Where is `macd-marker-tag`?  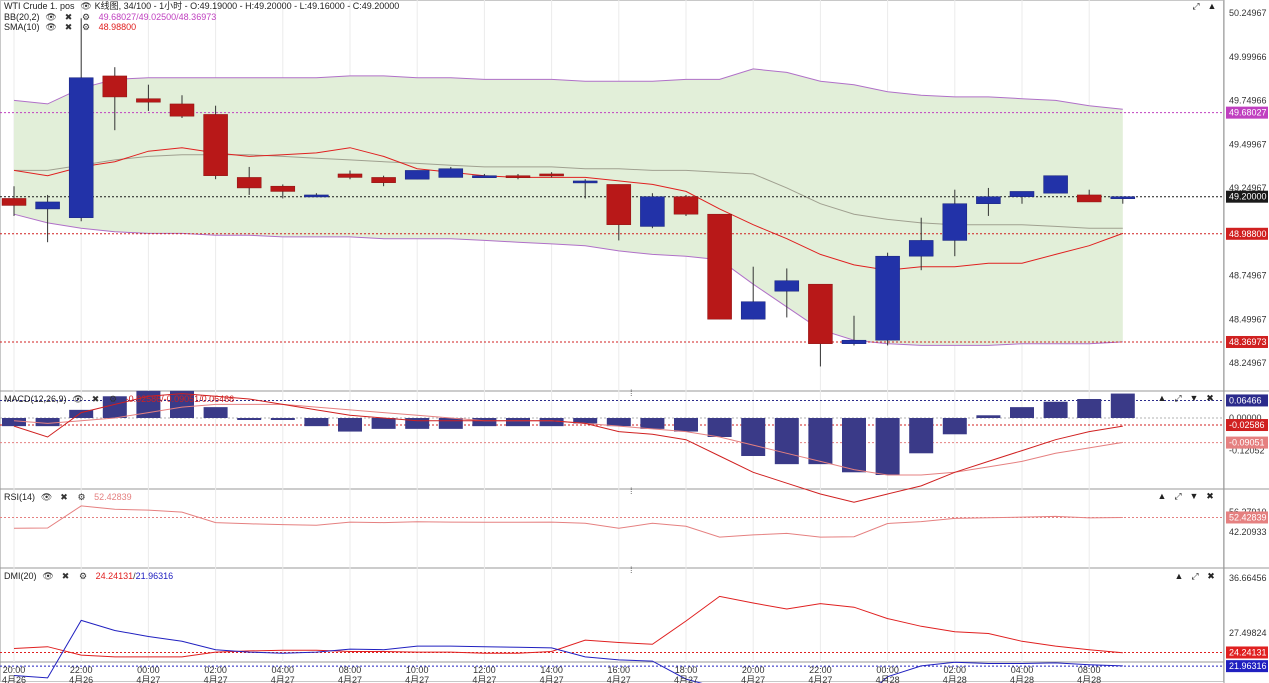
macd-marker-tag is located at coordinates (1247, 442).